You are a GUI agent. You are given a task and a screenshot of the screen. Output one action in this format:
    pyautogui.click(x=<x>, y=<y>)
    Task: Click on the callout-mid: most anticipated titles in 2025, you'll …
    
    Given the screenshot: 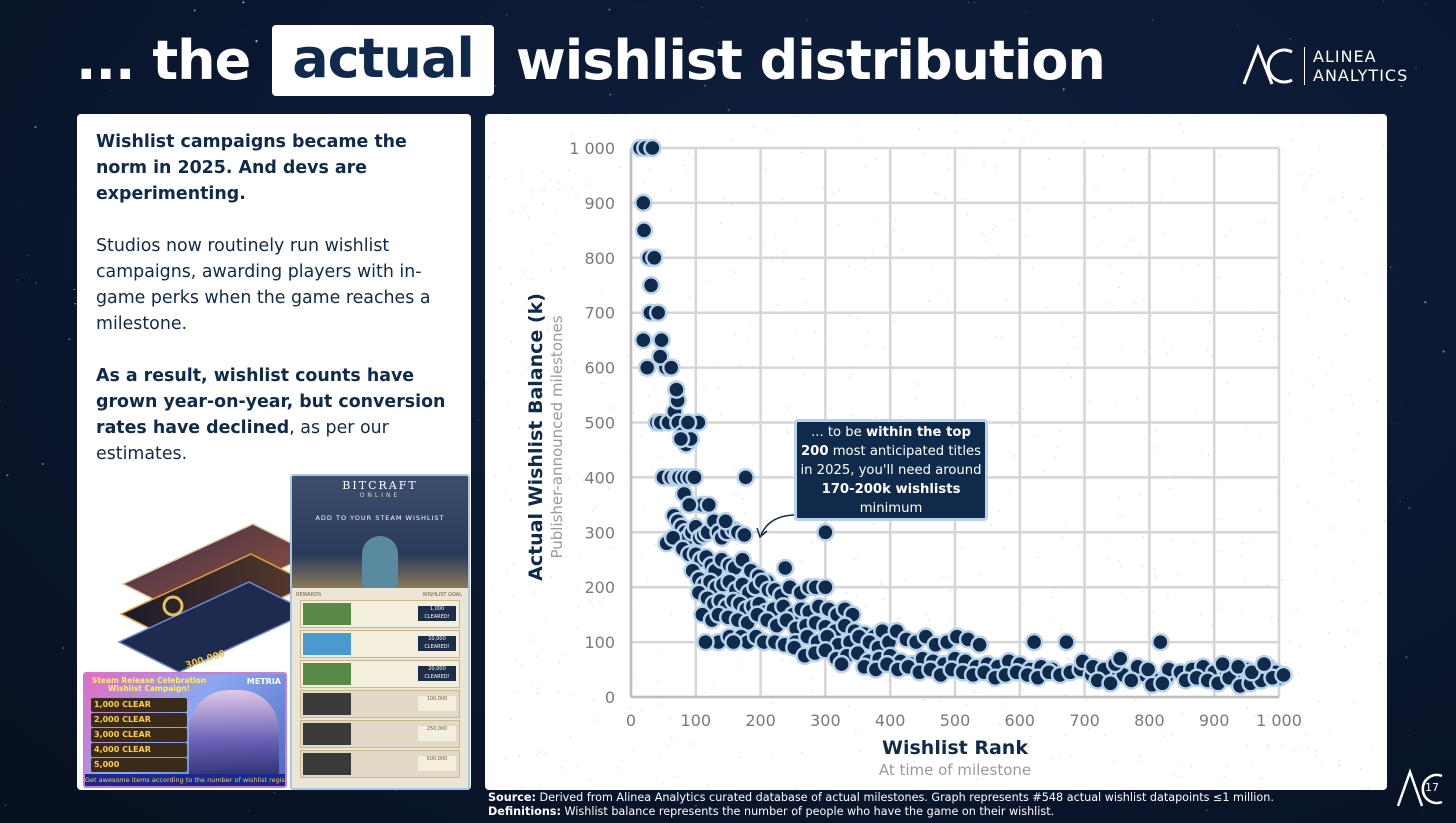 What is the action you would take?
    pyautogui.click(x=891, y=460)
    